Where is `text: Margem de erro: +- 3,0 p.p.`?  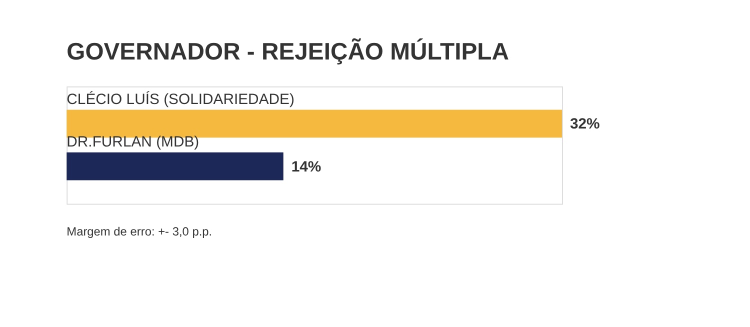
text: Margem de erro: +- 3,0 p.p. is located at coordinates (139, 231).